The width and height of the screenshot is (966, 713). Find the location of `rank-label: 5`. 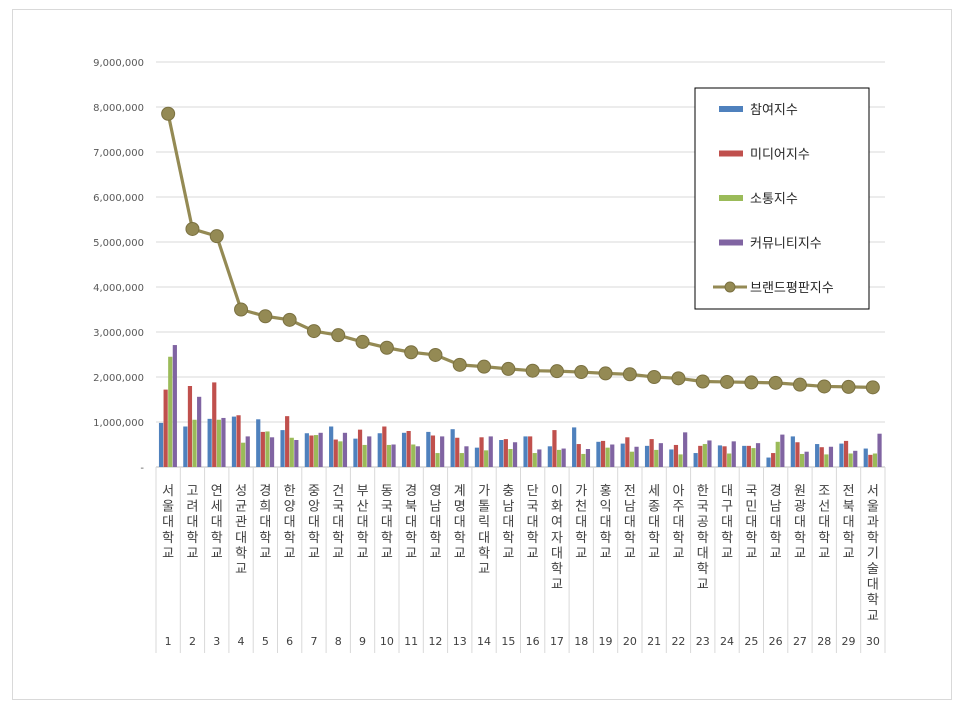

rank-label: 5 is located at coordinates (265, 641).